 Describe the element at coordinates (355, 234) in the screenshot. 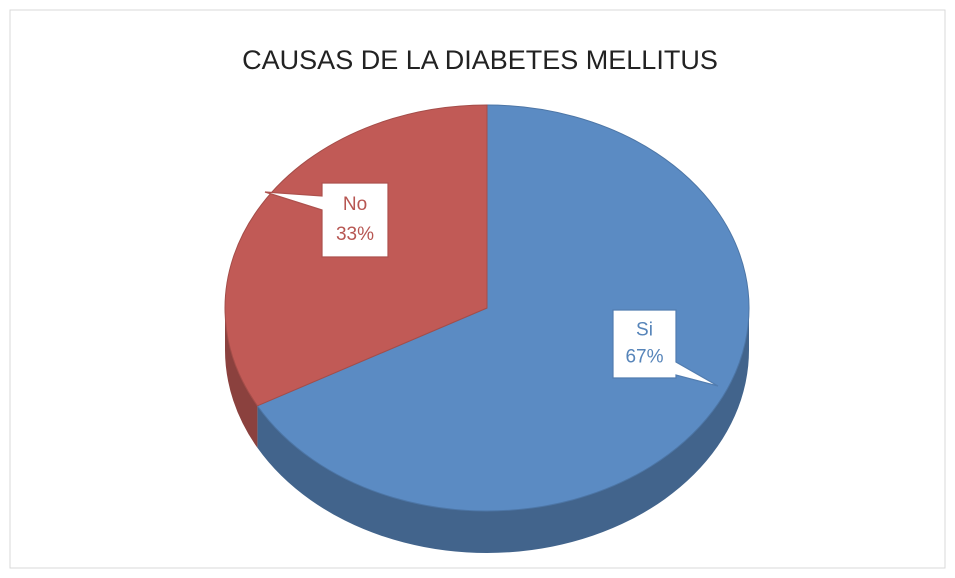

I see `data-label-value: 33%` at that location.